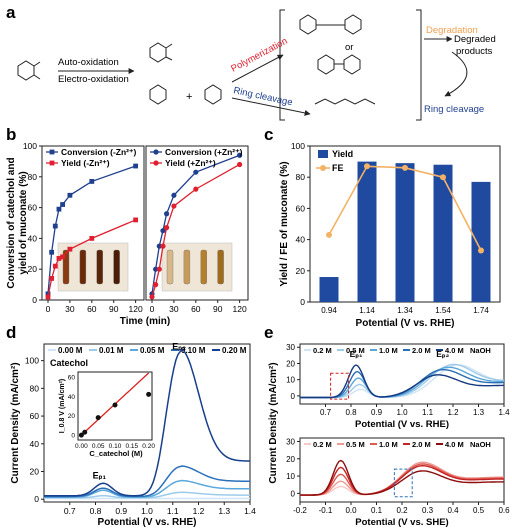 The image size is (512, 530). What do you see at coordinates (147, 495) in the screenshot?
I see `cv-curve-d` at bounding box center [147, 495].